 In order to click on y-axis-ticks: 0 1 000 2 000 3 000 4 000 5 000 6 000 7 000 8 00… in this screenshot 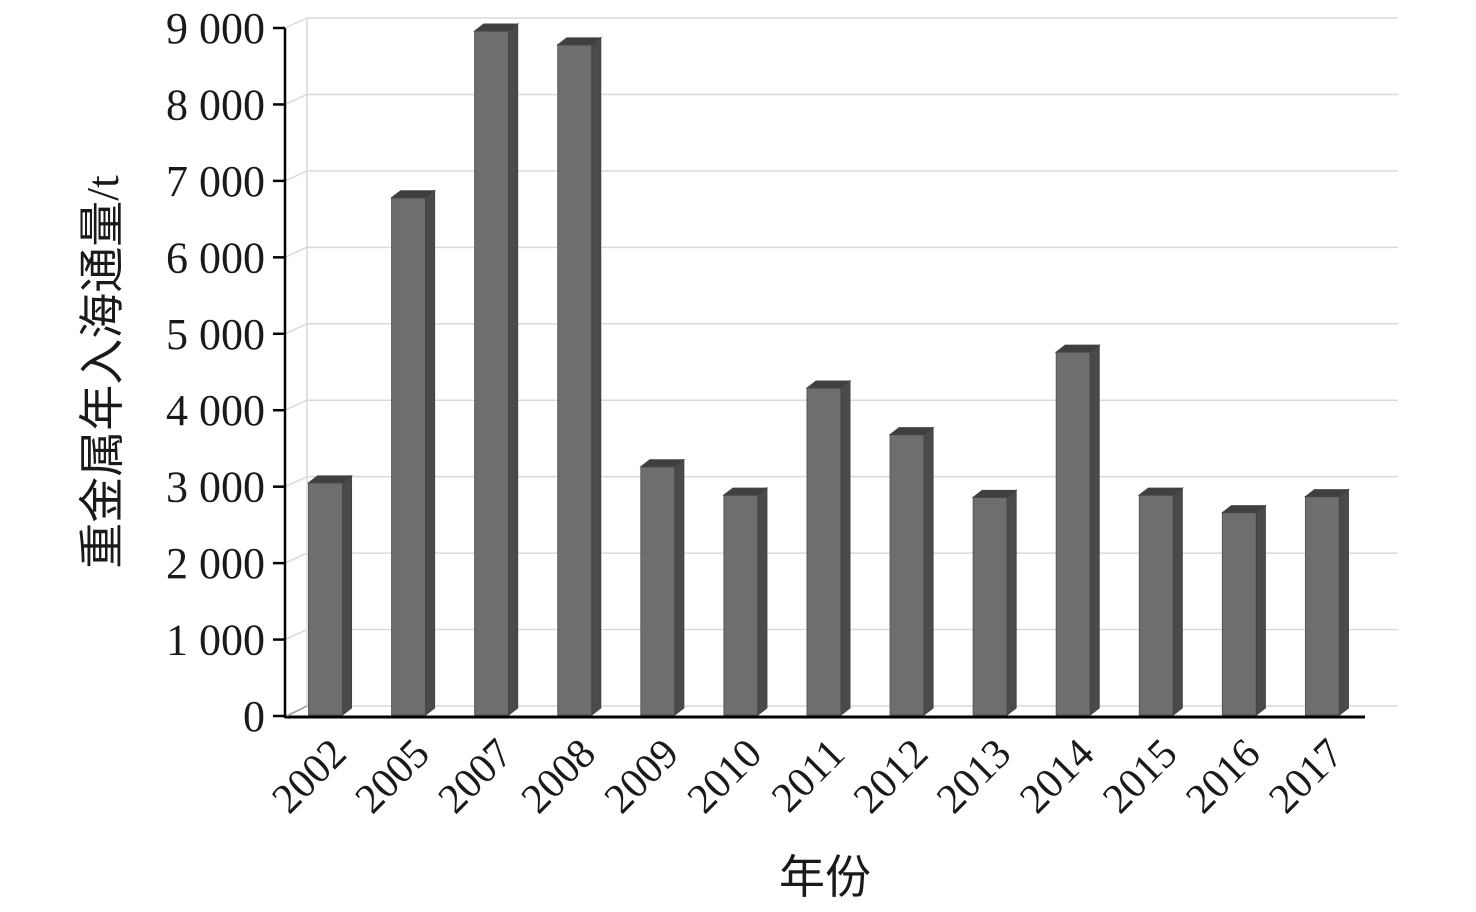, I will do `click(225, 372)`.